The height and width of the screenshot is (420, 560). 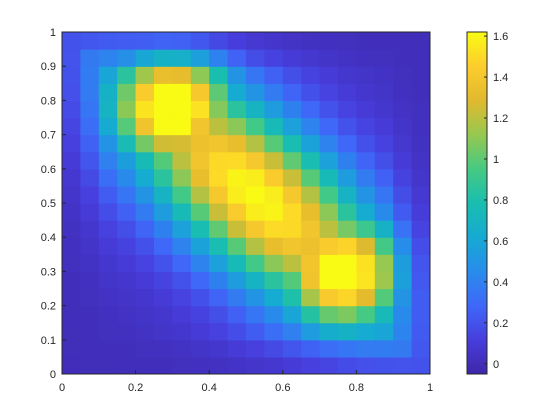 What do you see at coordinates (282, 388) in the screenshot?
I see `x-tick-label: 0.6` at bounding box center [282, 388].